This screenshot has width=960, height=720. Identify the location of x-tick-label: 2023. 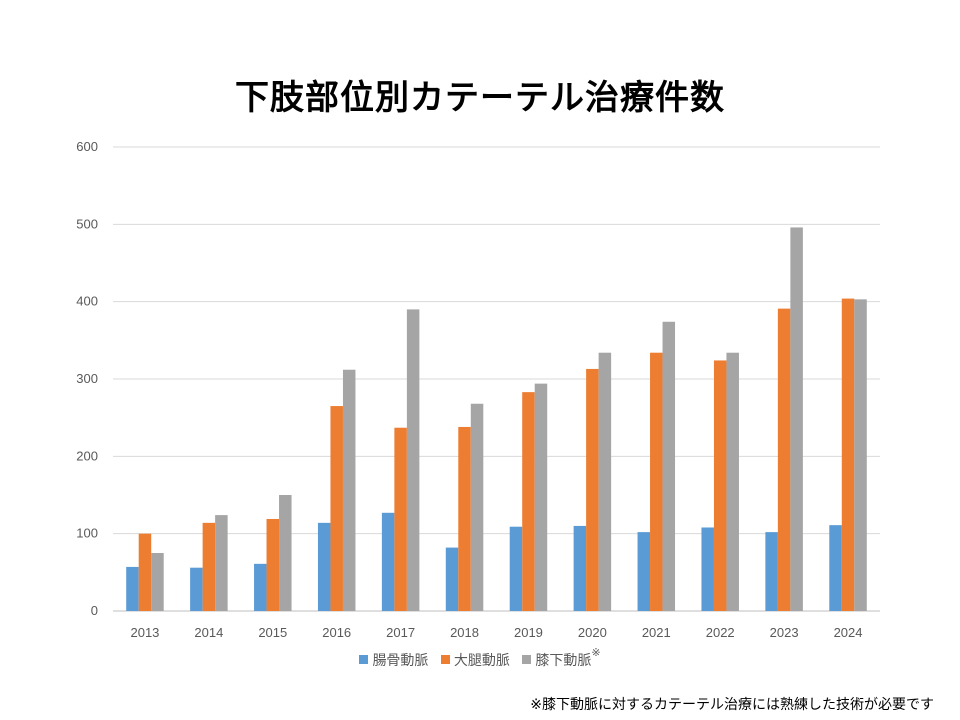
(784, 632).